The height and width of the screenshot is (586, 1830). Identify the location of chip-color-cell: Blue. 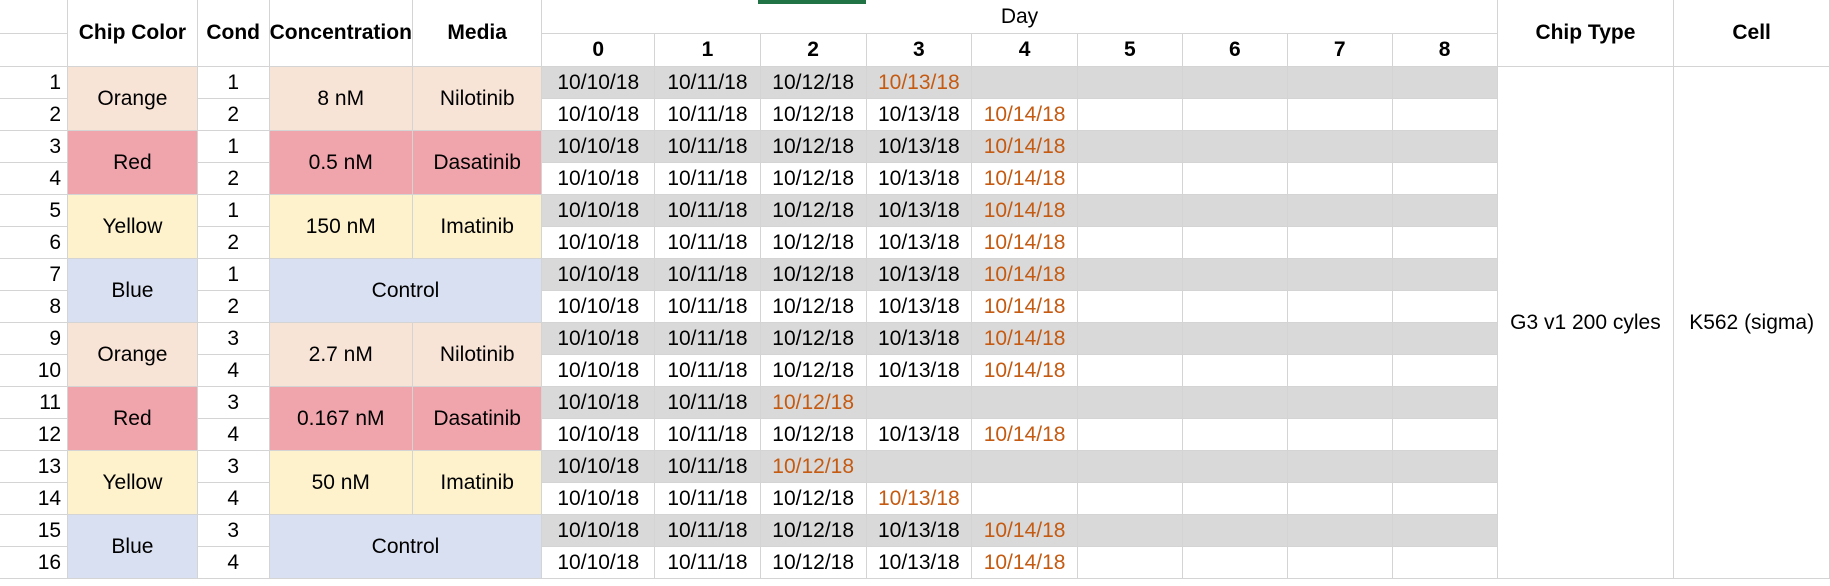
(132, 546).